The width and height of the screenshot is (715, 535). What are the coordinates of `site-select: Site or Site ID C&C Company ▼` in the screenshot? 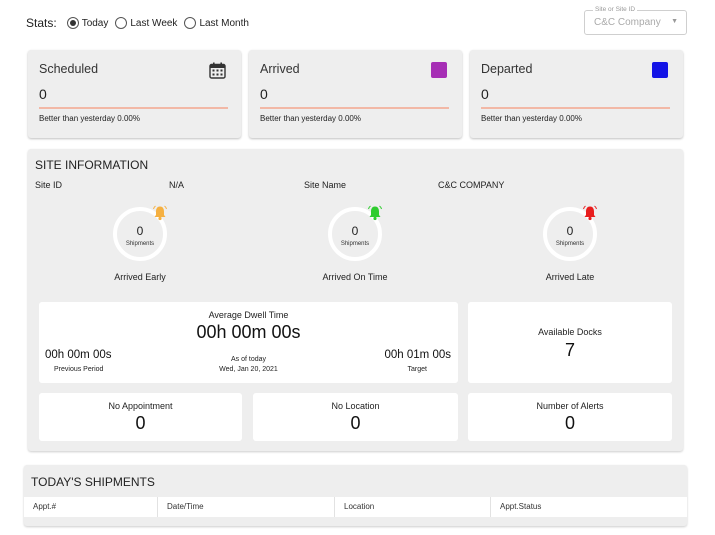 It's located at (635, 20).